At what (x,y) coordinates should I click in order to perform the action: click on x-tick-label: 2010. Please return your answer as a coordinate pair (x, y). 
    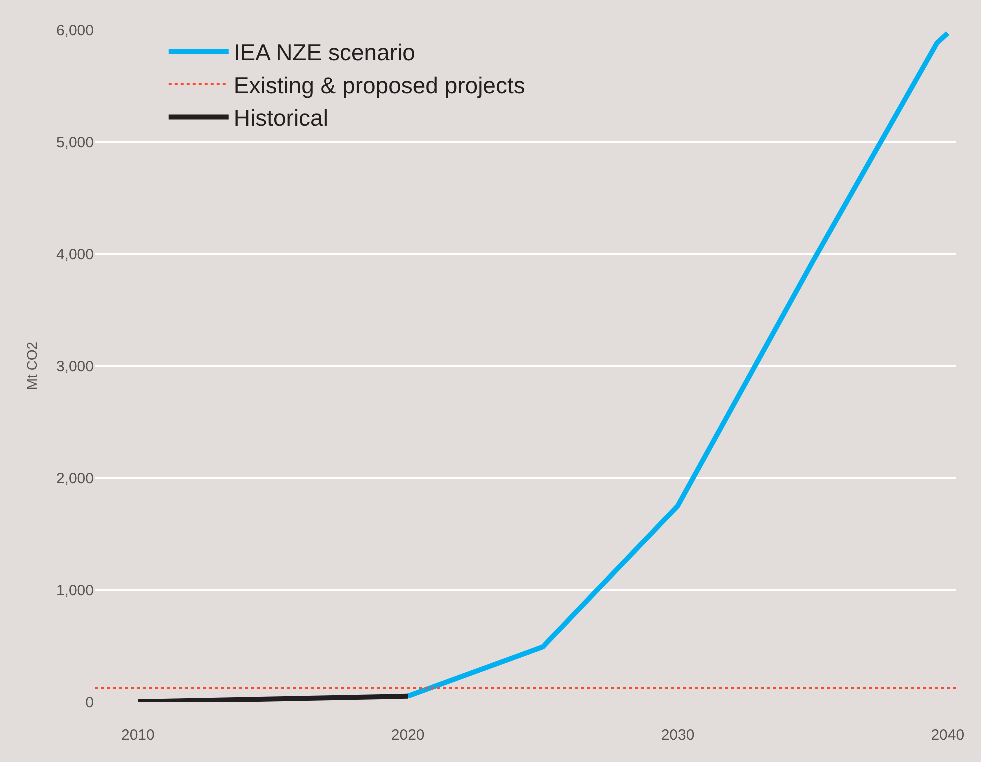
    Looking at the image, I should click on (138, 735).